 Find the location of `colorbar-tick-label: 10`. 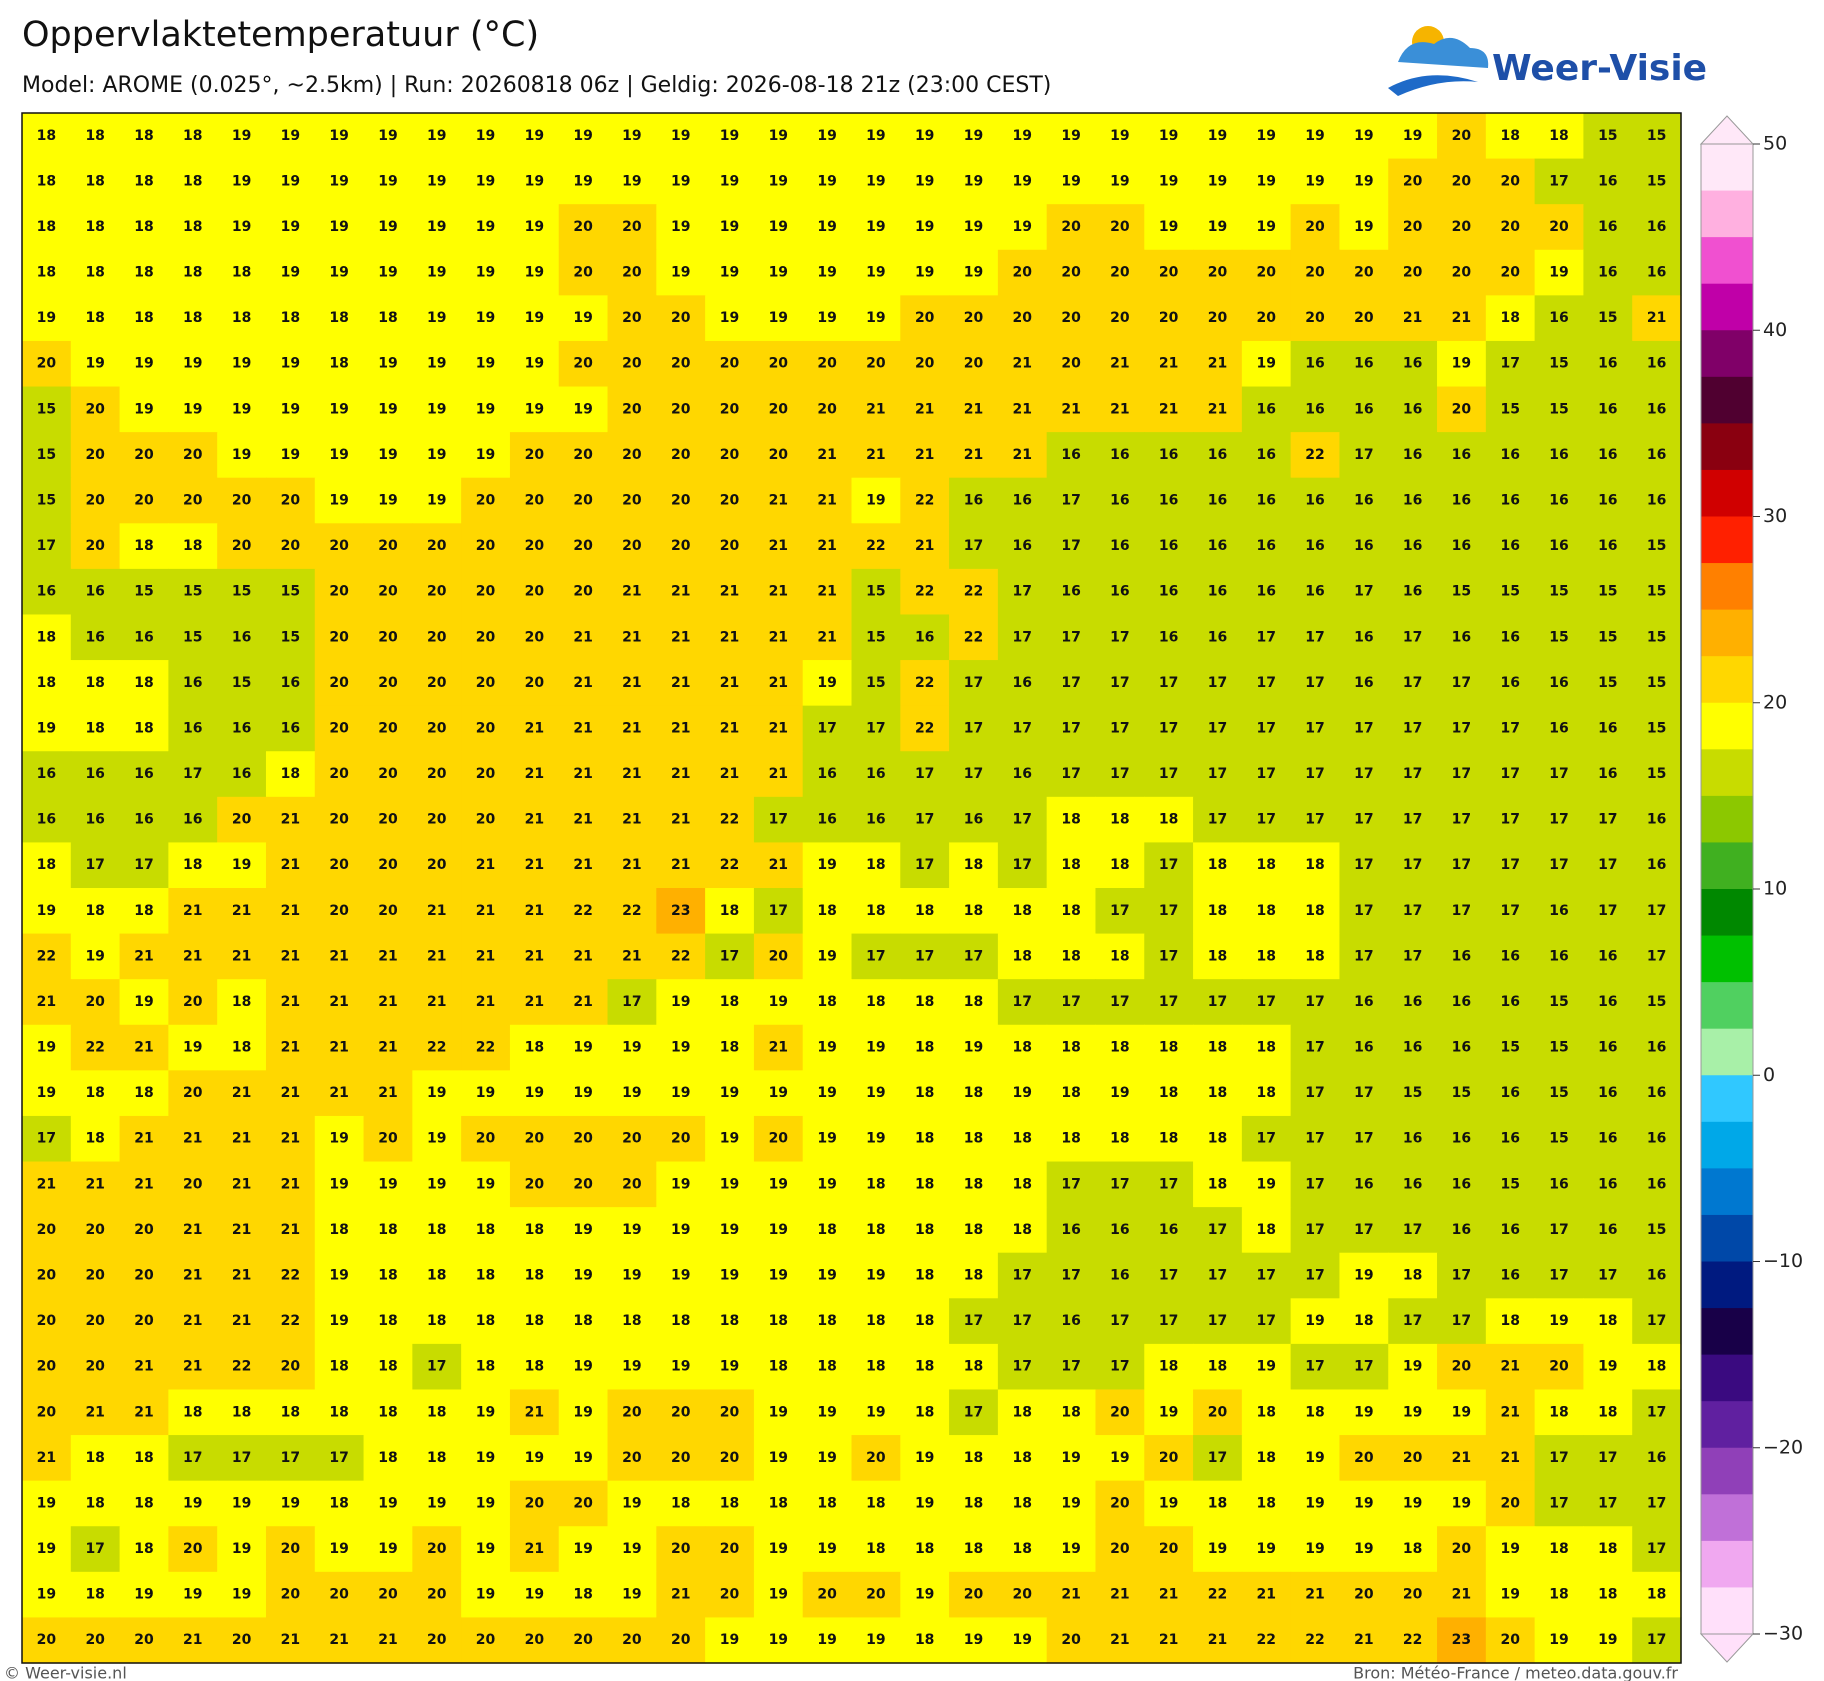

colorbar-tick-label: 10 is located at coordinates (1775, 889).